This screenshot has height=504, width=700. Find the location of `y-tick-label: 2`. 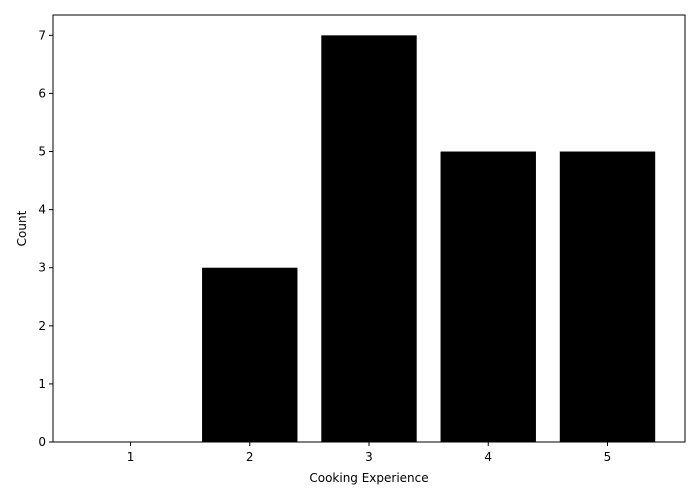

y-tick-label: 2 is located at coordinates (42, 326).